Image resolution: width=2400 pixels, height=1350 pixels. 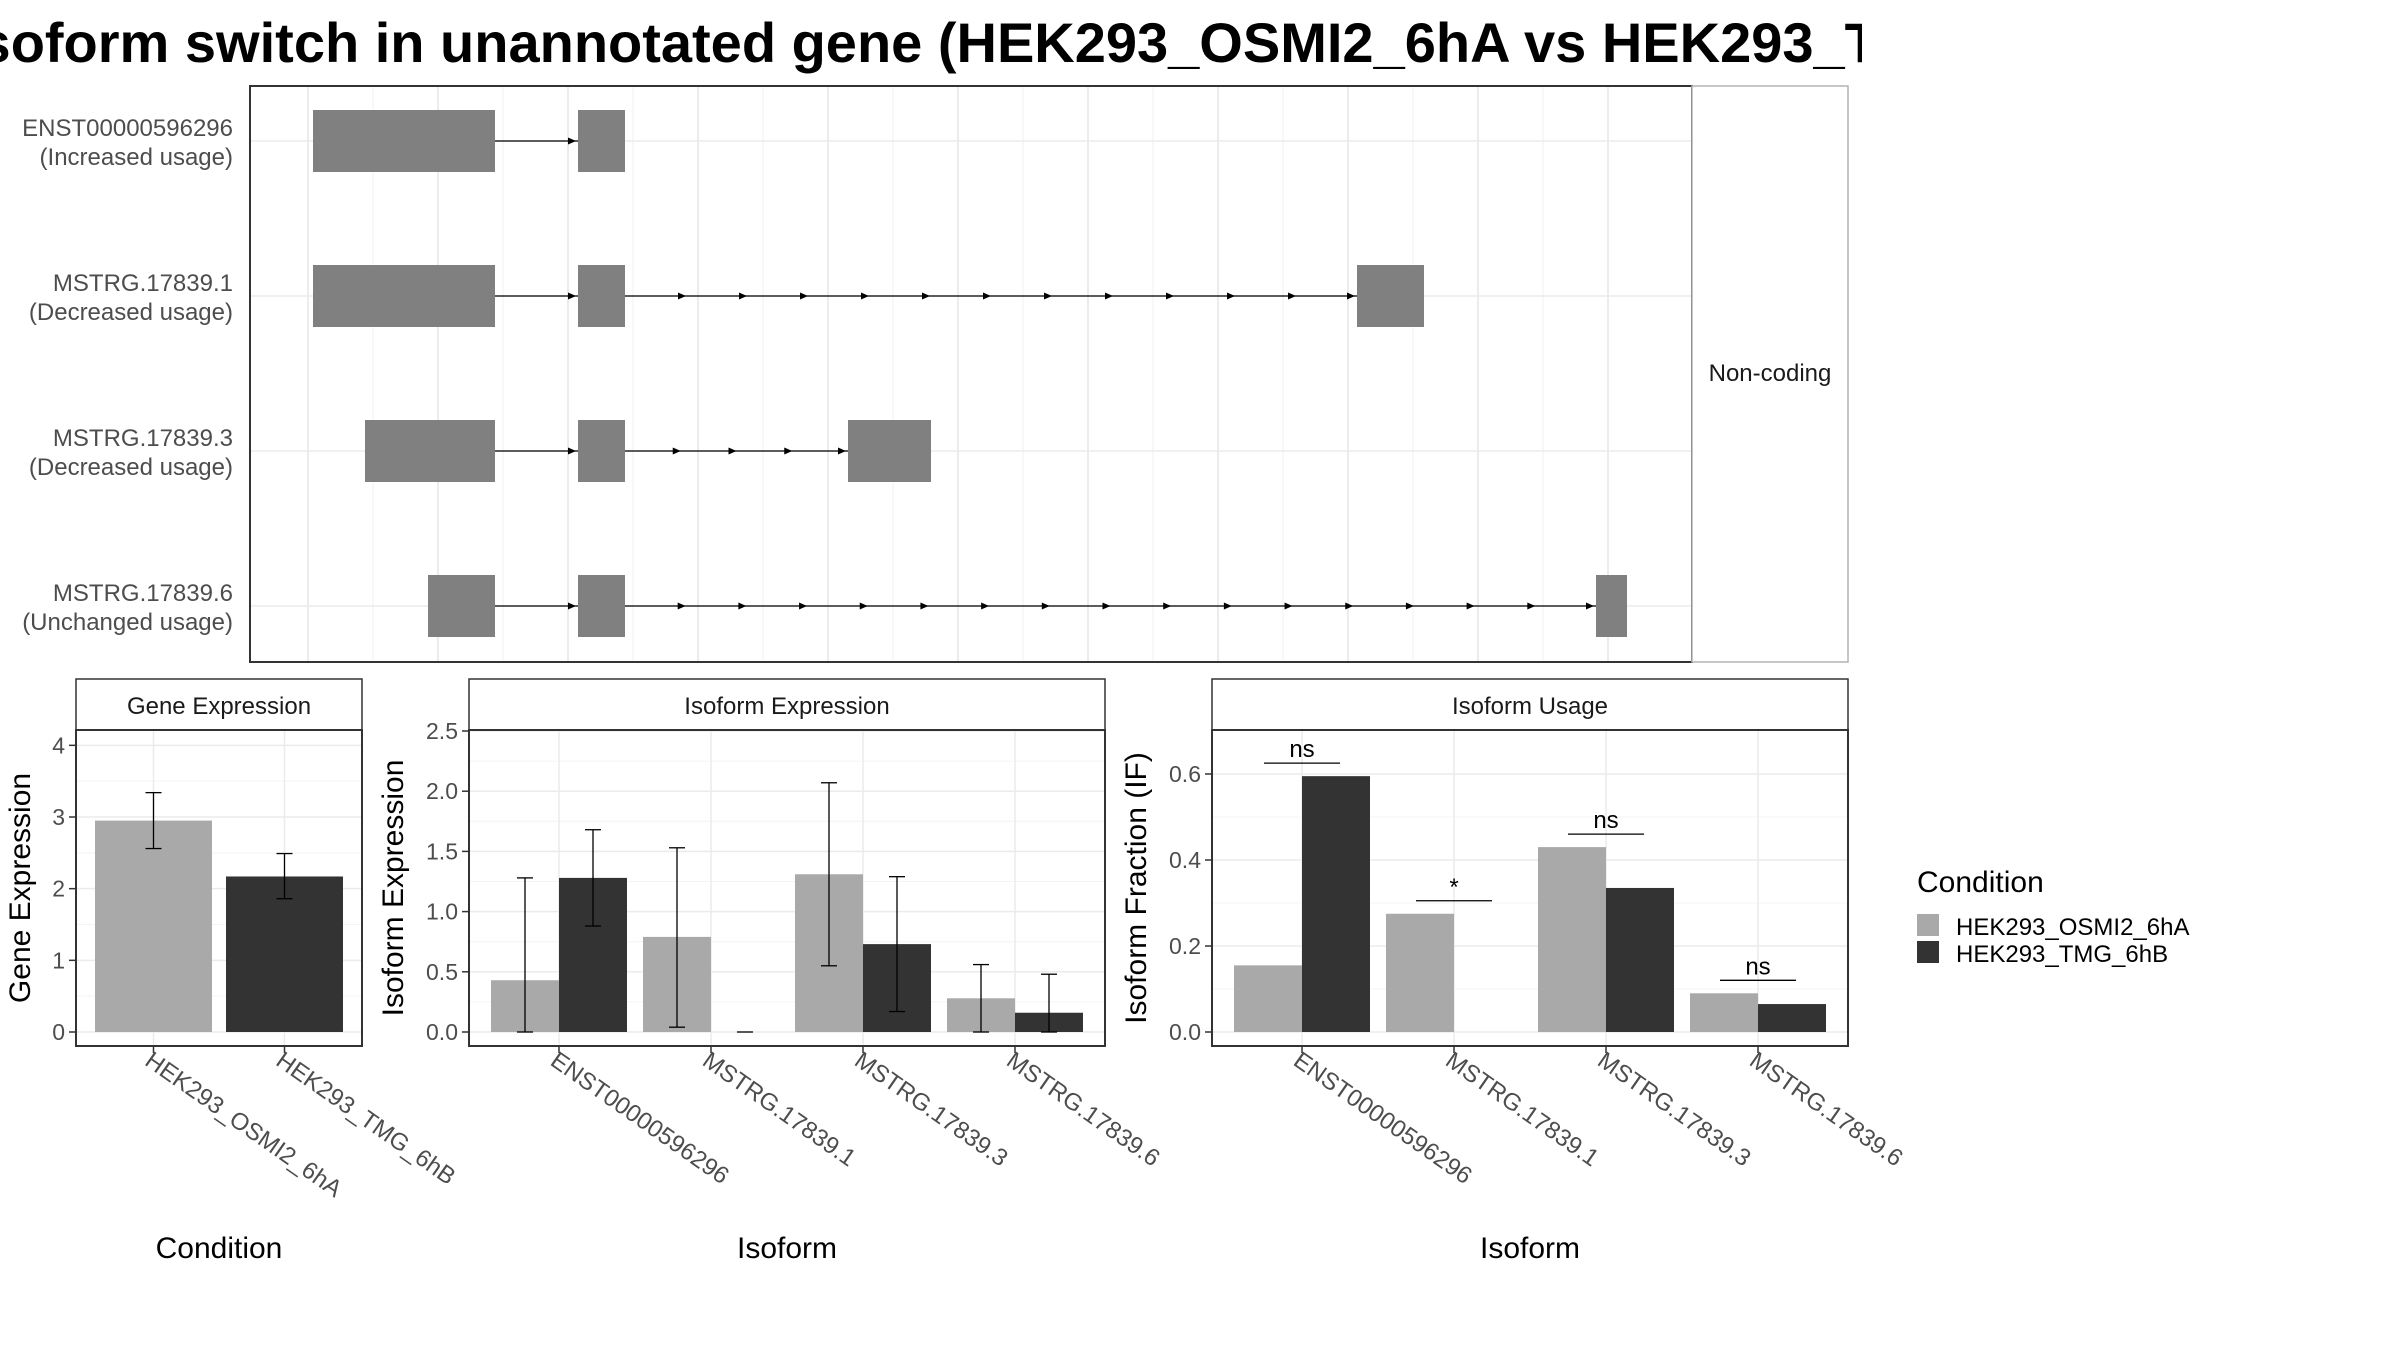 What do you see at coordinates (20, 888) in the screenshot?
I see `gene-expression-y-title: Gene Expression` at bounding box center [20, 888].